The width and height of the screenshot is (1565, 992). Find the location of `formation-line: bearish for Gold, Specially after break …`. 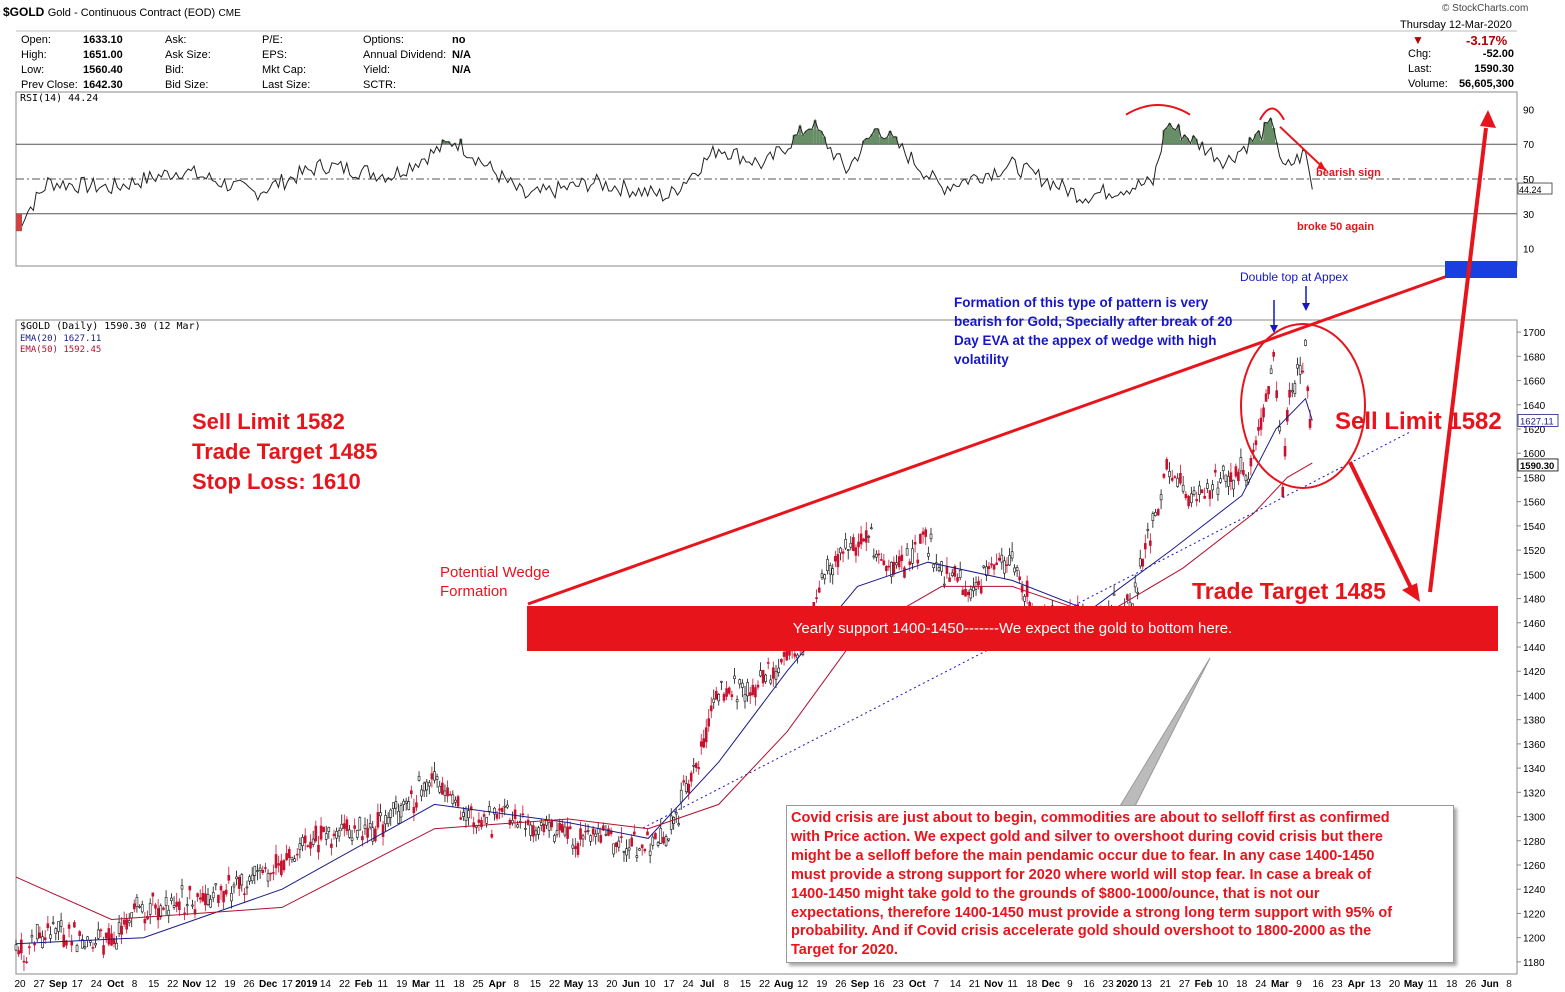

formation-line: bearish for Gold, Specially after break … is located at coordinates (1093, 321).